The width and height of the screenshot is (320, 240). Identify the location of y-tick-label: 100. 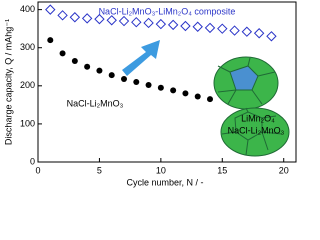
(27, 123).